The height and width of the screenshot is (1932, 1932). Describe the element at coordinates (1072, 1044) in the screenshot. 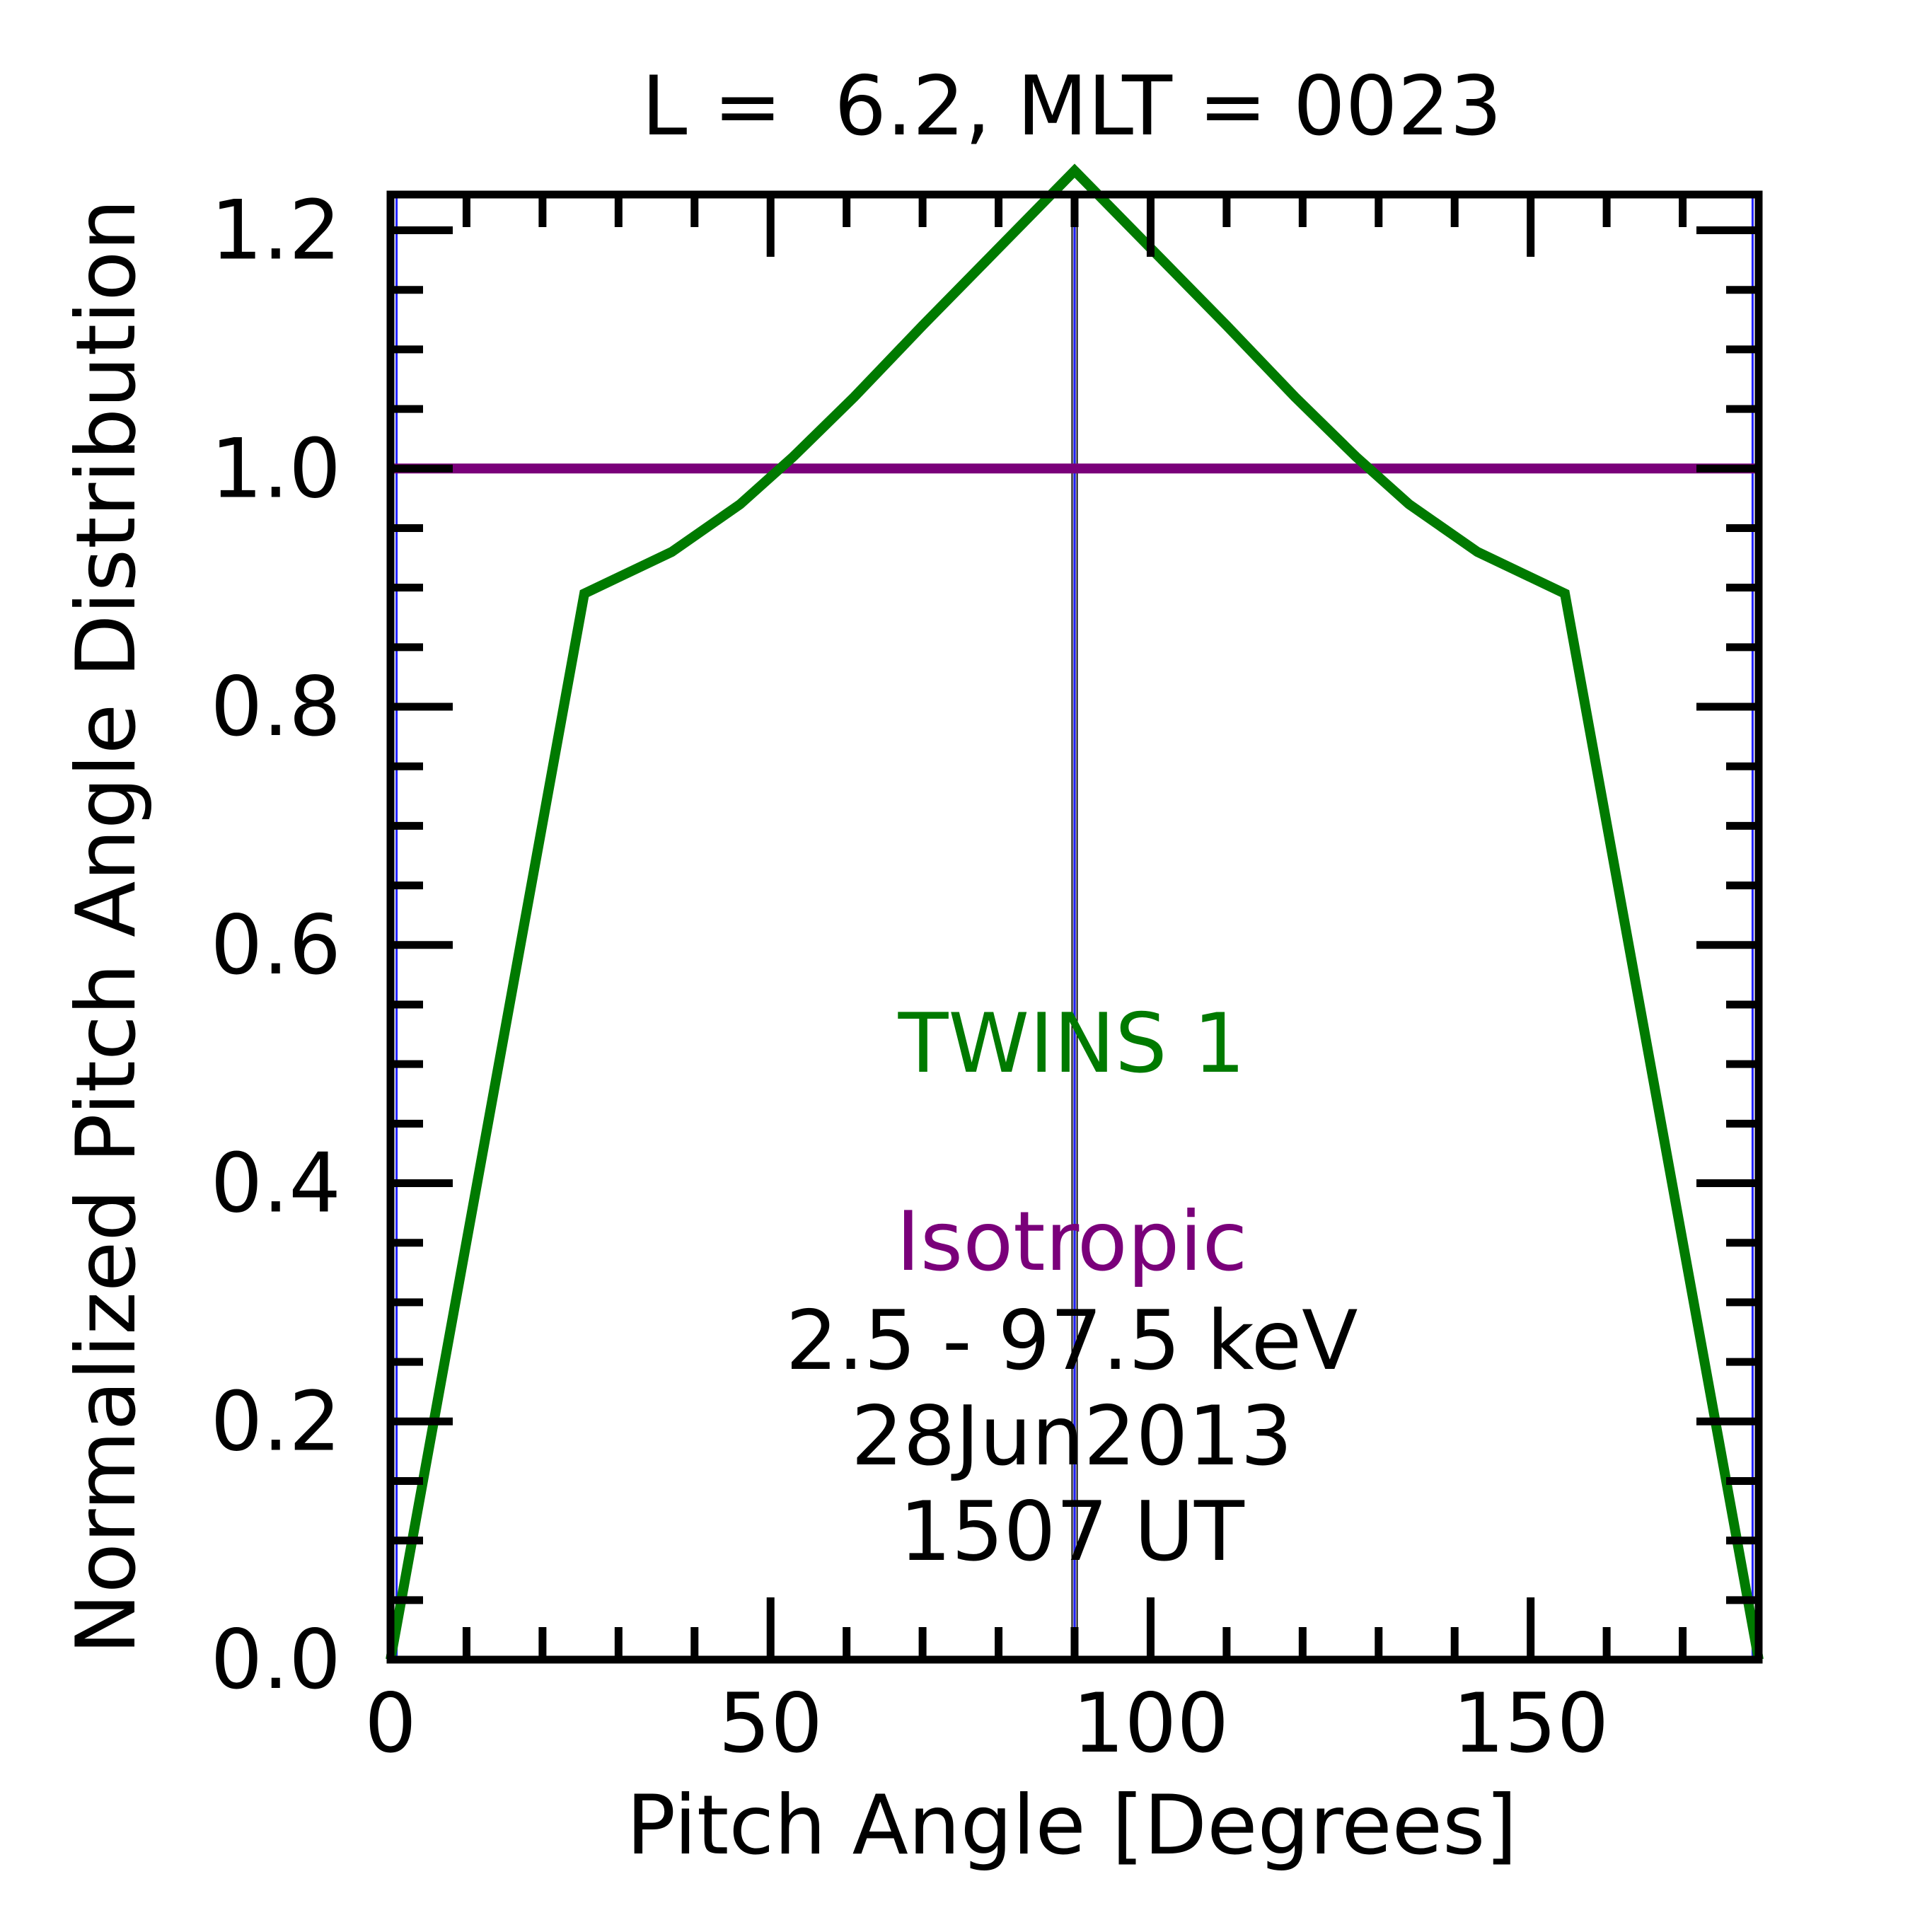

I see `twins-series-label: TWINS 1` at that location.